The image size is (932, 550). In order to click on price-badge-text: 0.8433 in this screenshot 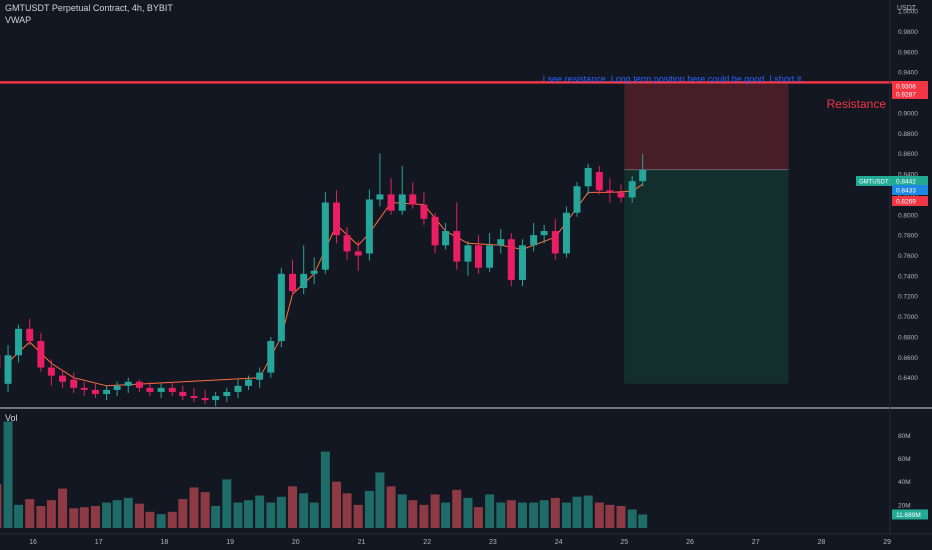, I will do `click(906, 191)`.